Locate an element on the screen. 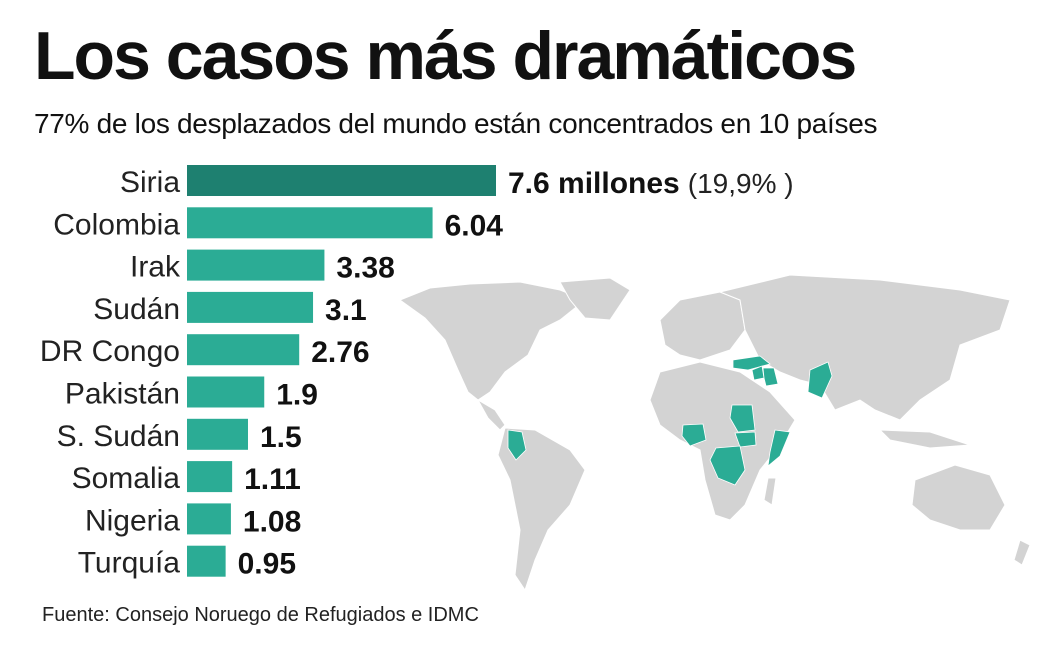 The image size is (1063, 650). category-label: Irak is located at coordinates (155, 267).